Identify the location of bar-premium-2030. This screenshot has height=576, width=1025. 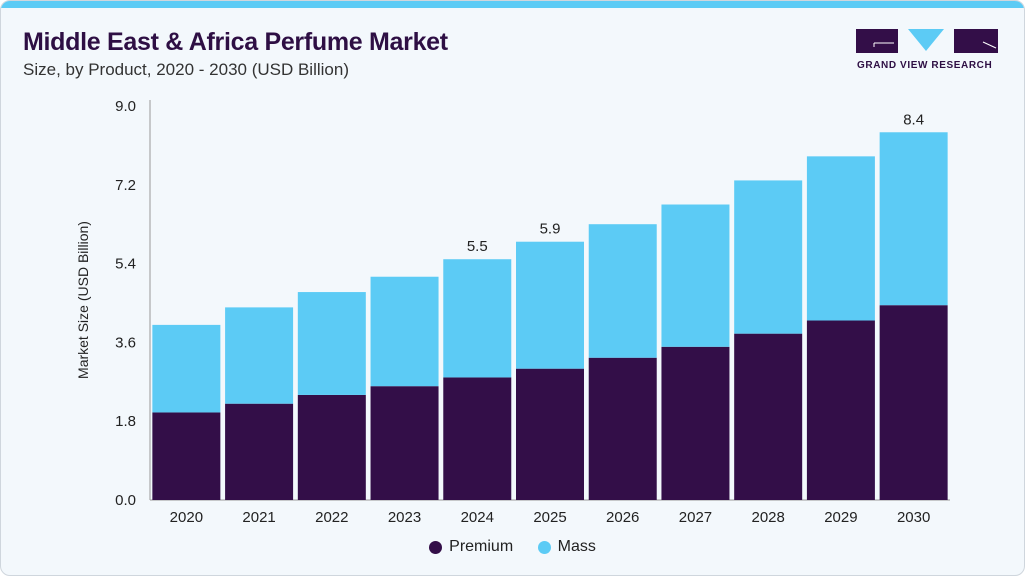
(913, 402).